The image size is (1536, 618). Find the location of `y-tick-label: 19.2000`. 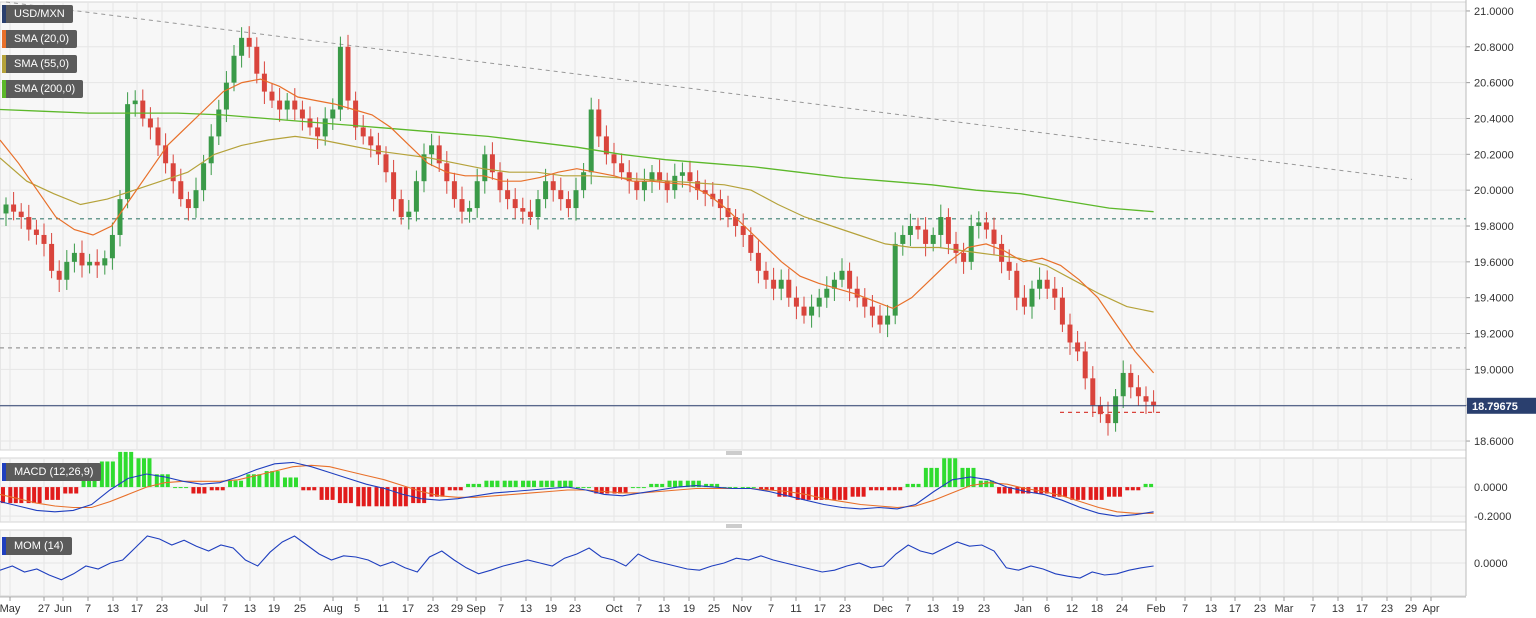

y-tick-label: 19.2000 is located at coordinates (1494, 335).